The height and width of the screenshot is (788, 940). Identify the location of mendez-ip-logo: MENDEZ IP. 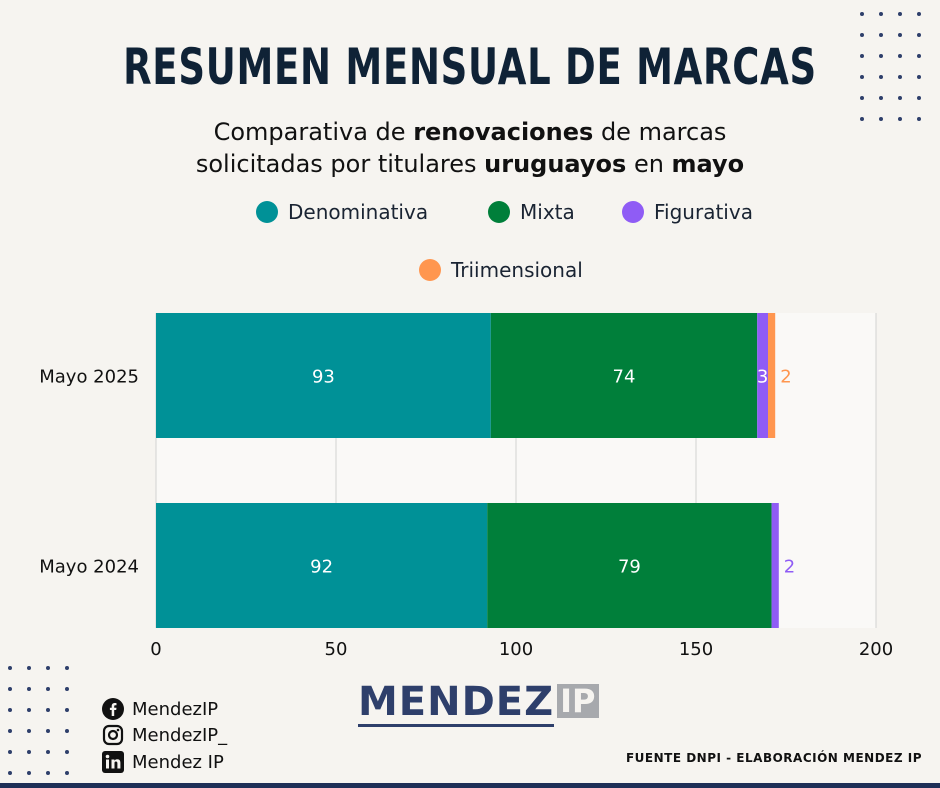
(478, 703).